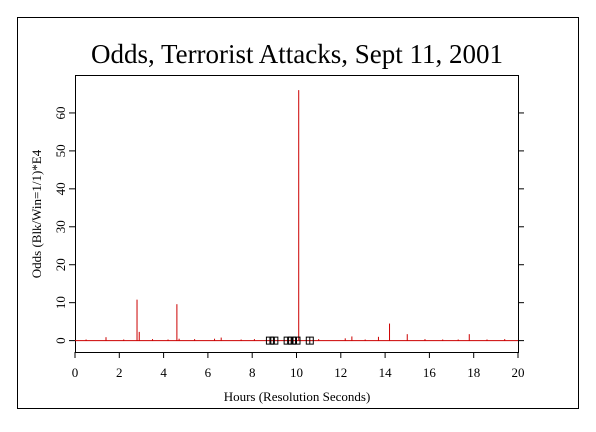 This screenshot has height=432, width=596. What do you see at coordinates (36, 213) in the screenshot?
I see `y-axis-label: Odds (Blk/Win=1/1)*E4` at bounding box center [36, 213].